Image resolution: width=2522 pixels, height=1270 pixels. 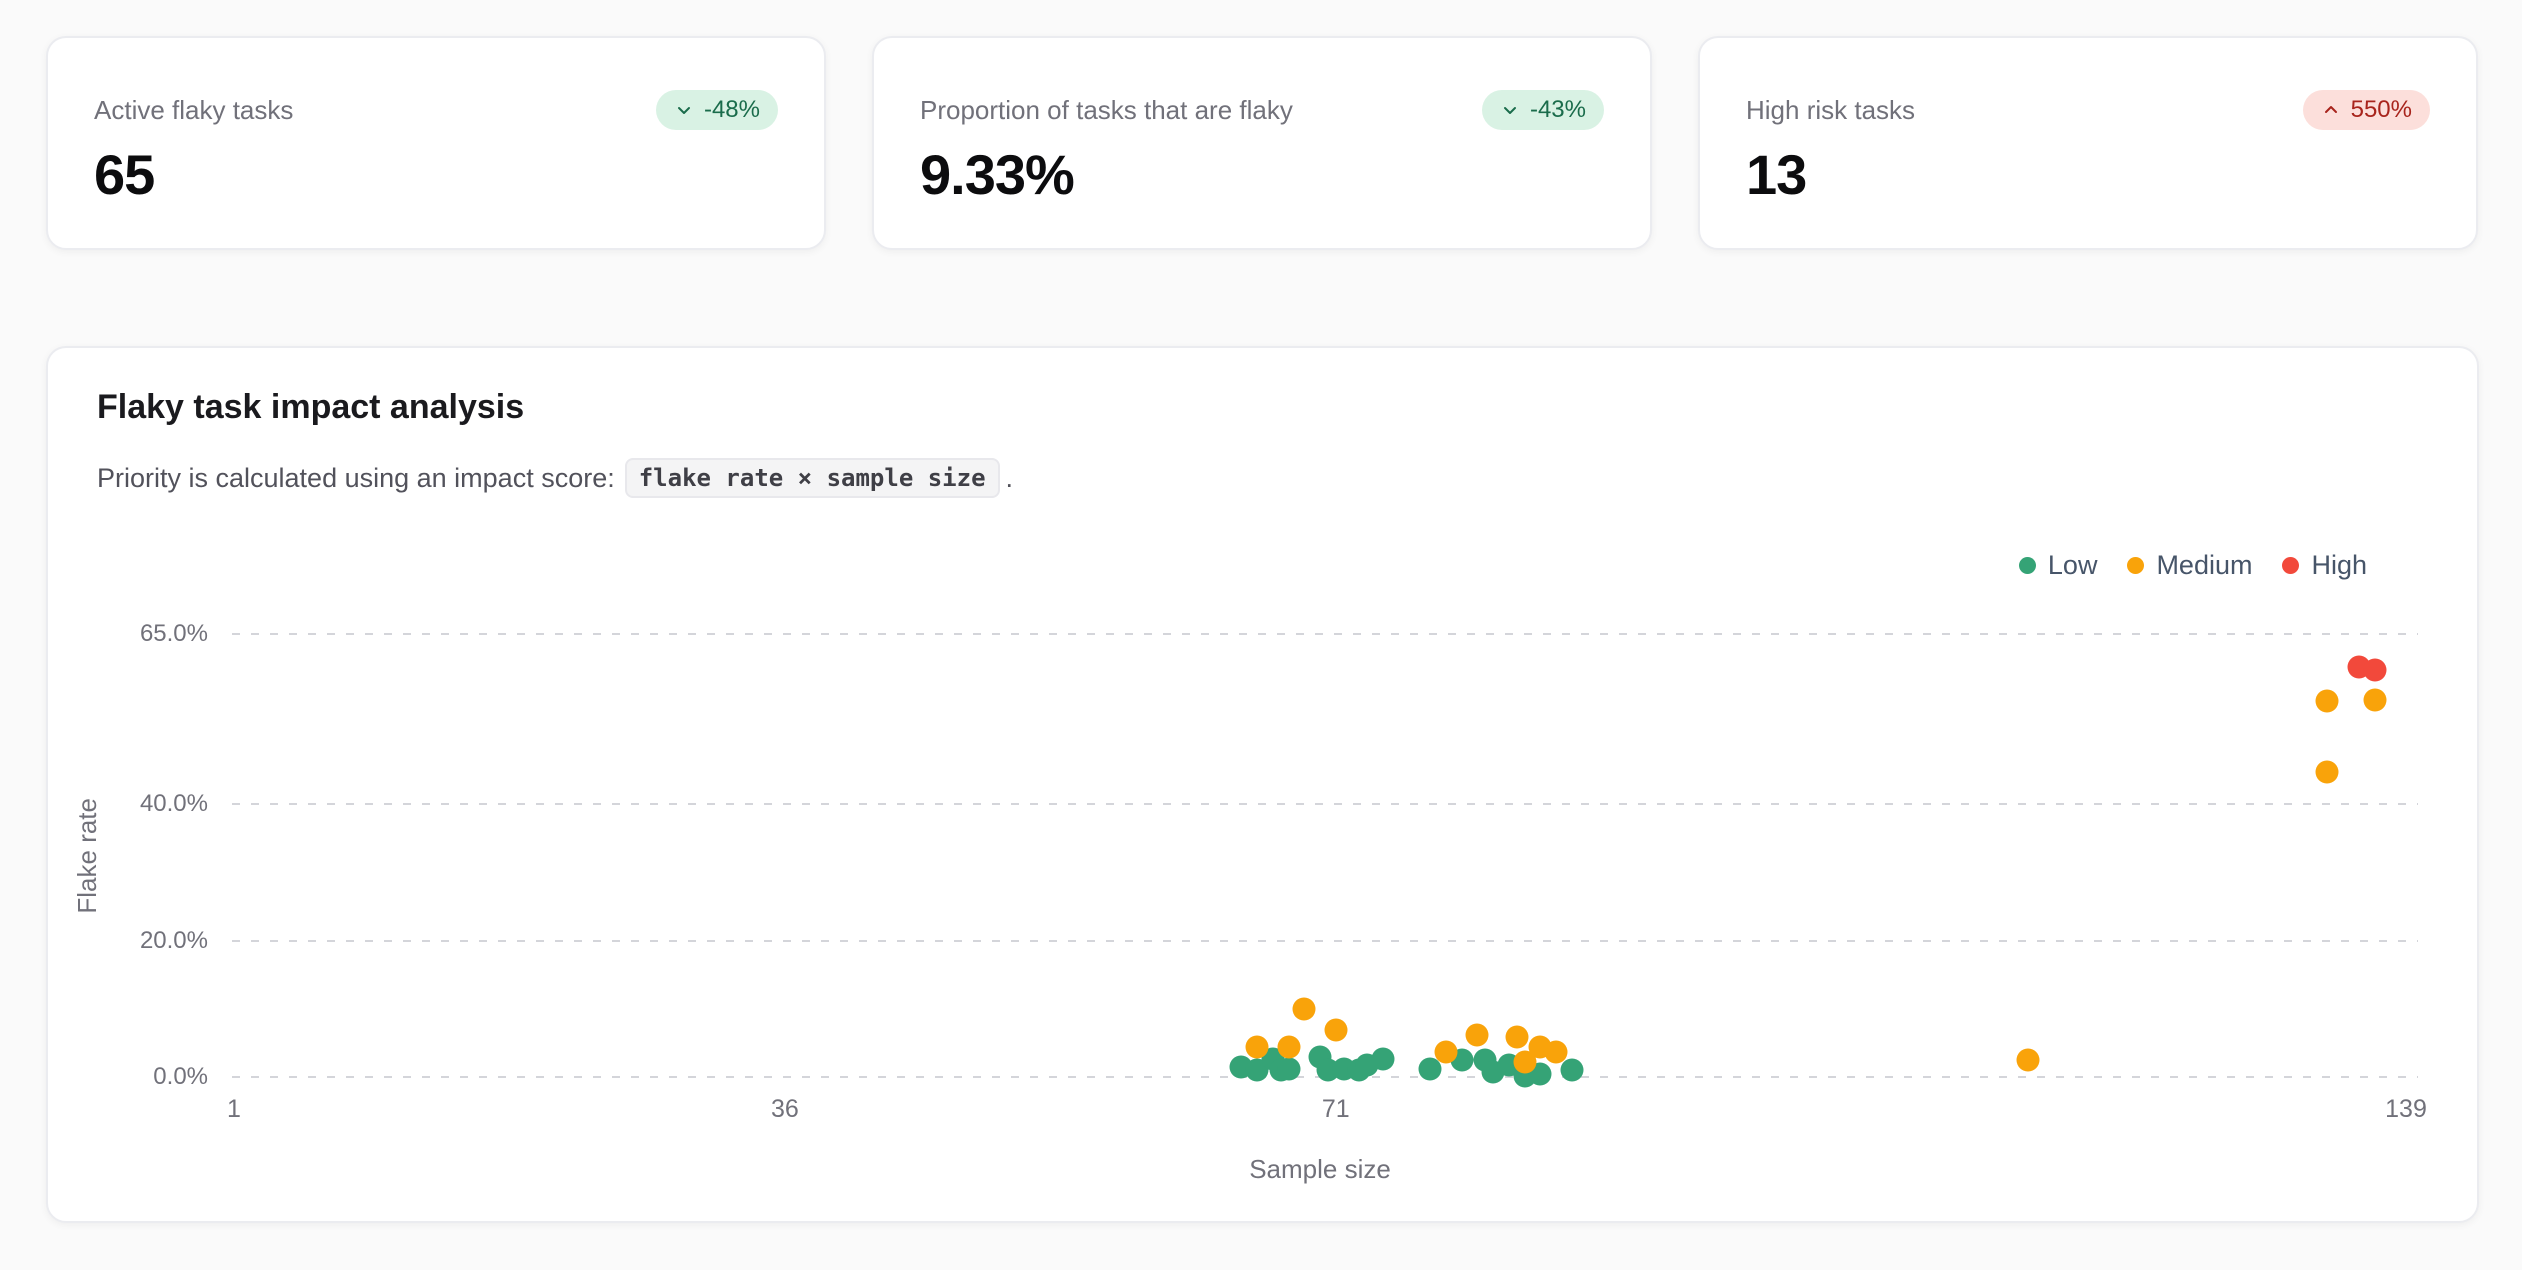 I want to click on panel-title: Flaky task impact analysis, so click(x=311, y=407).